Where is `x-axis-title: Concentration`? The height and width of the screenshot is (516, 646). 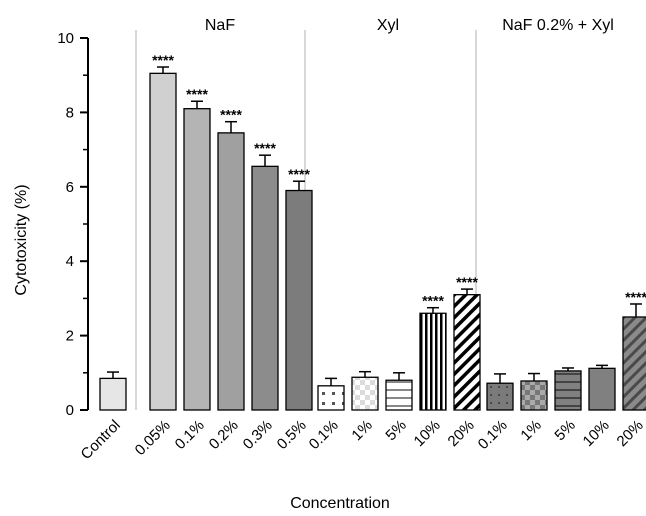 x-axis-title: Concentration is located at coordinates (340, 503).